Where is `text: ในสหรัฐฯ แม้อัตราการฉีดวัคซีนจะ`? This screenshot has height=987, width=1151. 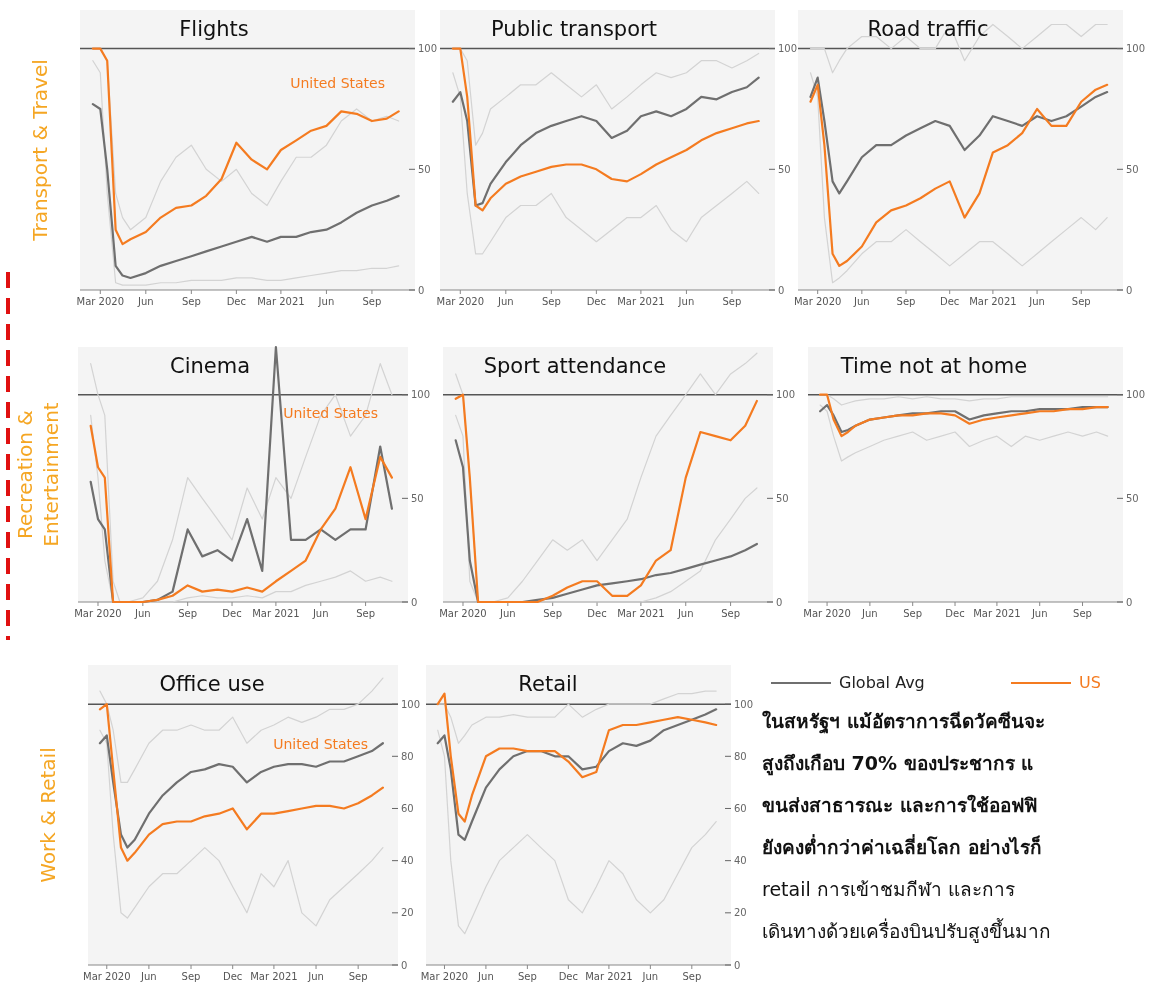 text: ในสหรัฐฯ แม้อัตราการฉีดวัคซีนจะ is located at coordinates (903, 722).